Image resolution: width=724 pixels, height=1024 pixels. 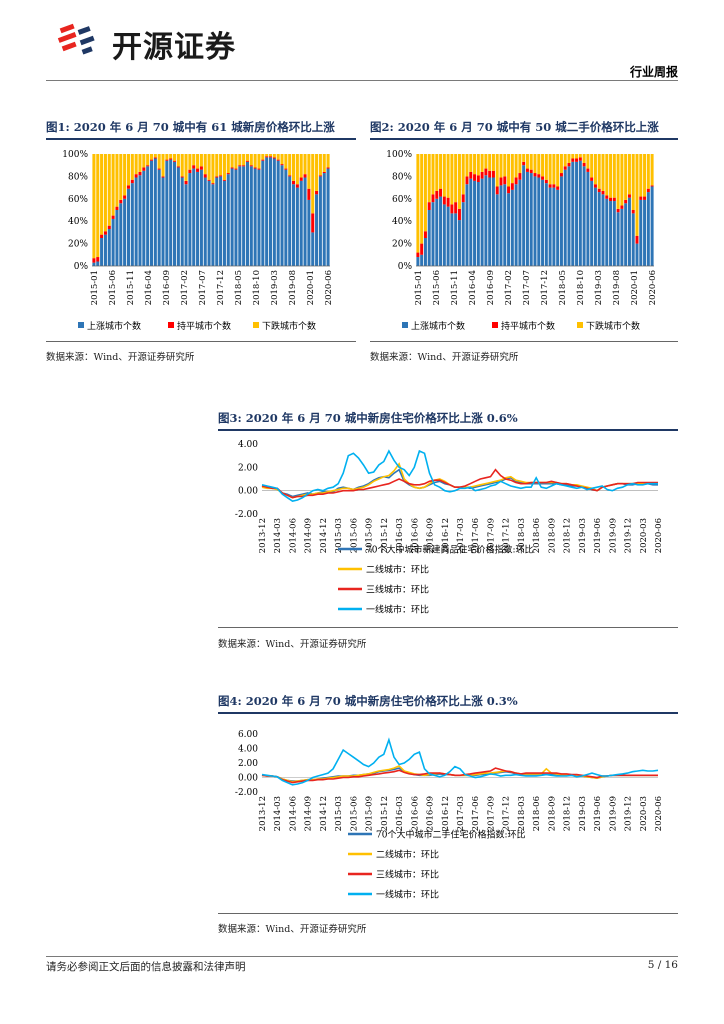 What do you see at coordinates (476, 813) in the screenshot?
I see `fig4-xtick-label: 2017-06` at bounding box center [476, 813].